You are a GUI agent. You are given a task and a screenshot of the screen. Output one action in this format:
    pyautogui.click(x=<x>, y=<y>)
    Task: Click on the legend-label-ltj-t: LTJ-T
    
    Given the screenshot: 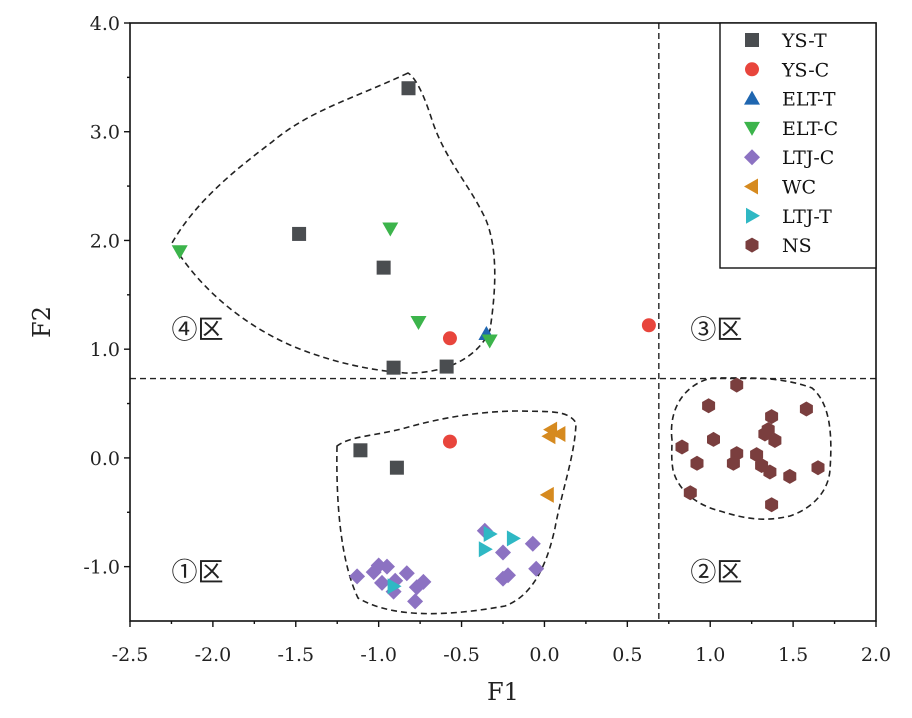 What is the action you would take?
    pyautogui.click(x=807, y=217)
    